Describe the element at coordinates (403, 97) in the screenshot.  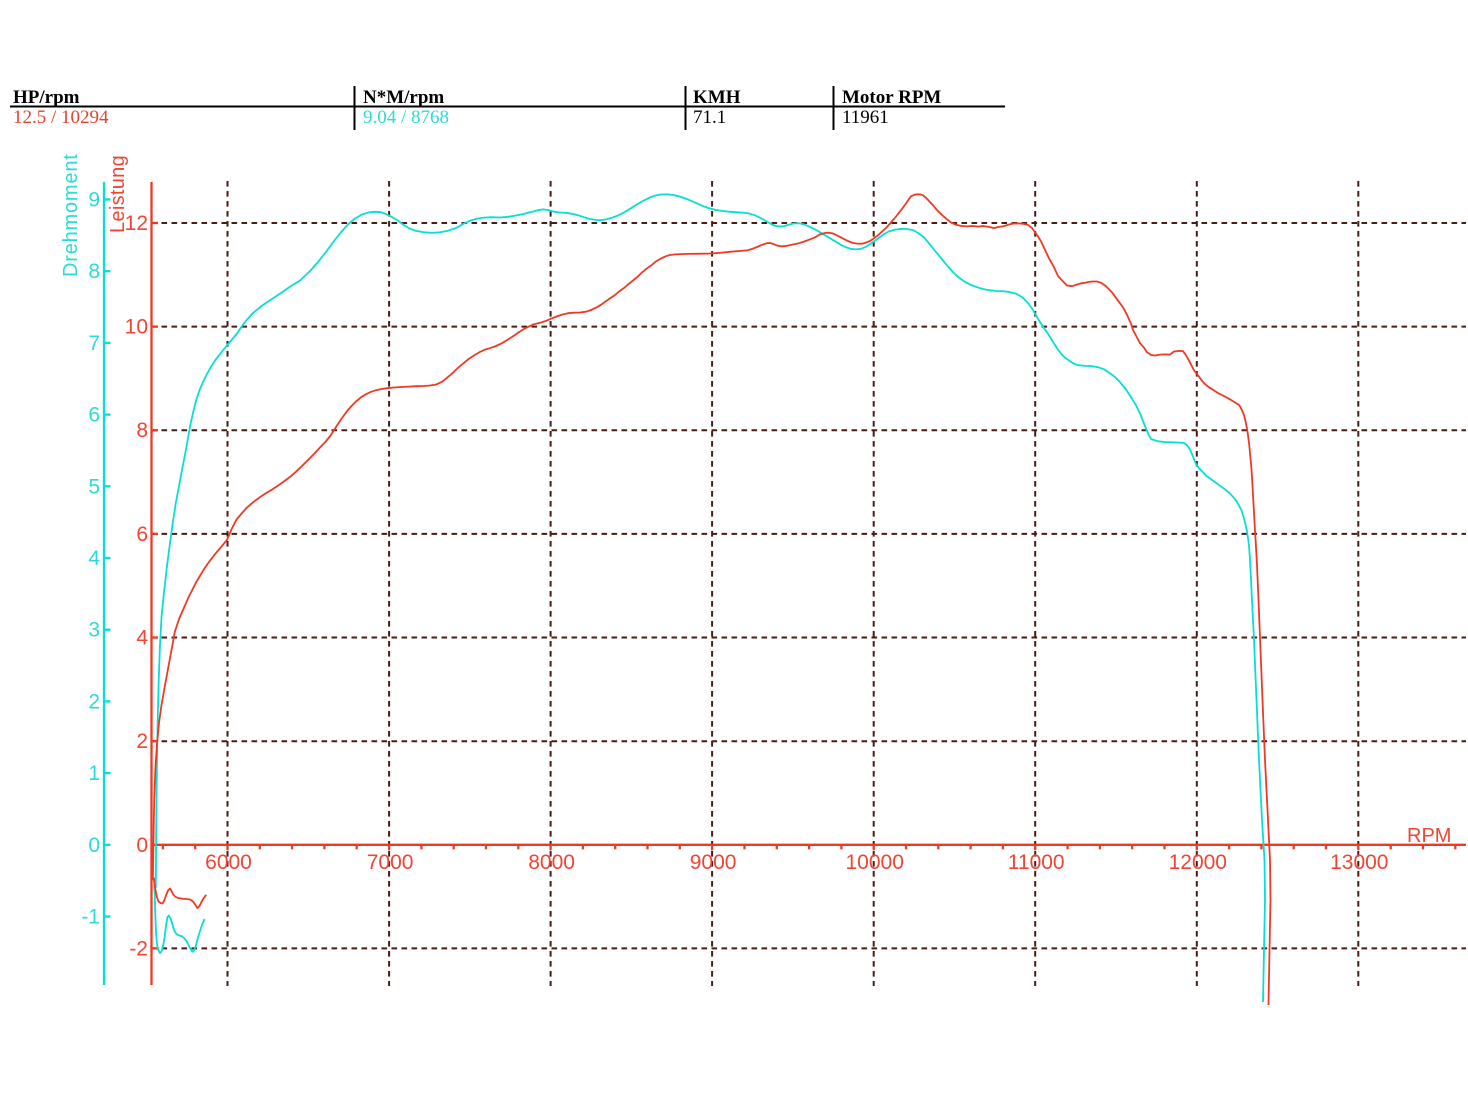
I see `svg-text: N*M/rpm` at that location.